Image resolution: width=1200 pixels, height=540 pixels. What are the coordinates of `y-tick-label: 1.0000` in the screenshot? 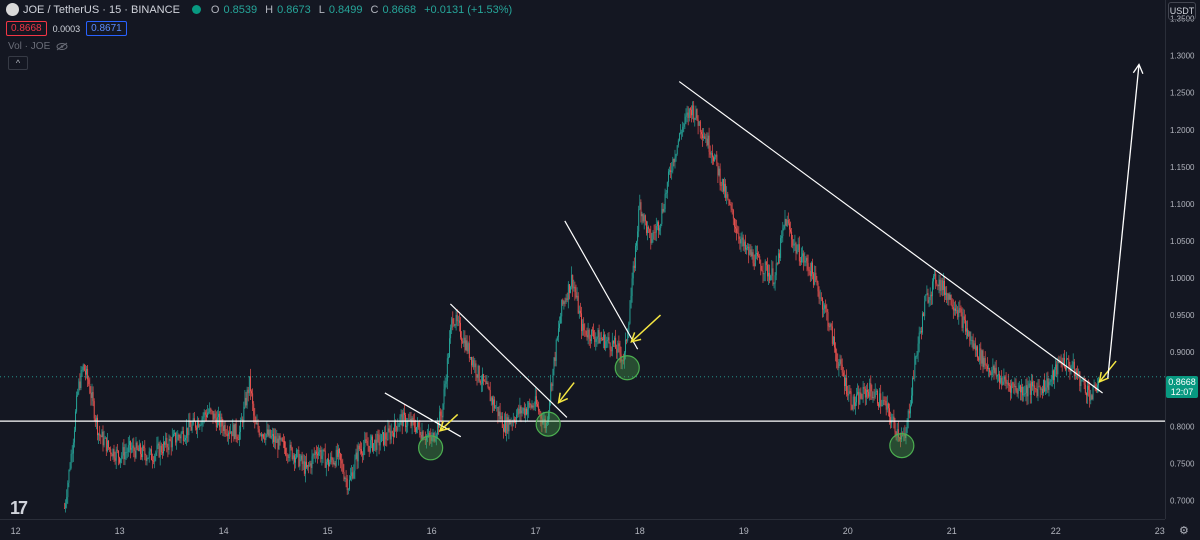 It's located at (1182, 278).